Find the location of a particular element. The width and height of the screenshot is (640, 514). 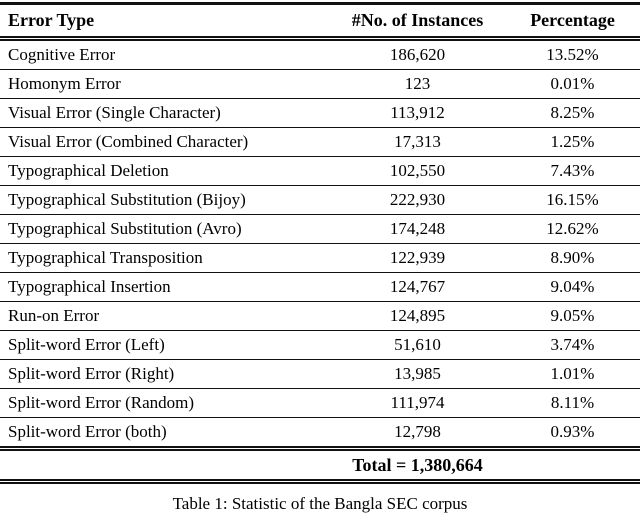

error-type-cell: Run-on Error is located at coordinates (165, 316).